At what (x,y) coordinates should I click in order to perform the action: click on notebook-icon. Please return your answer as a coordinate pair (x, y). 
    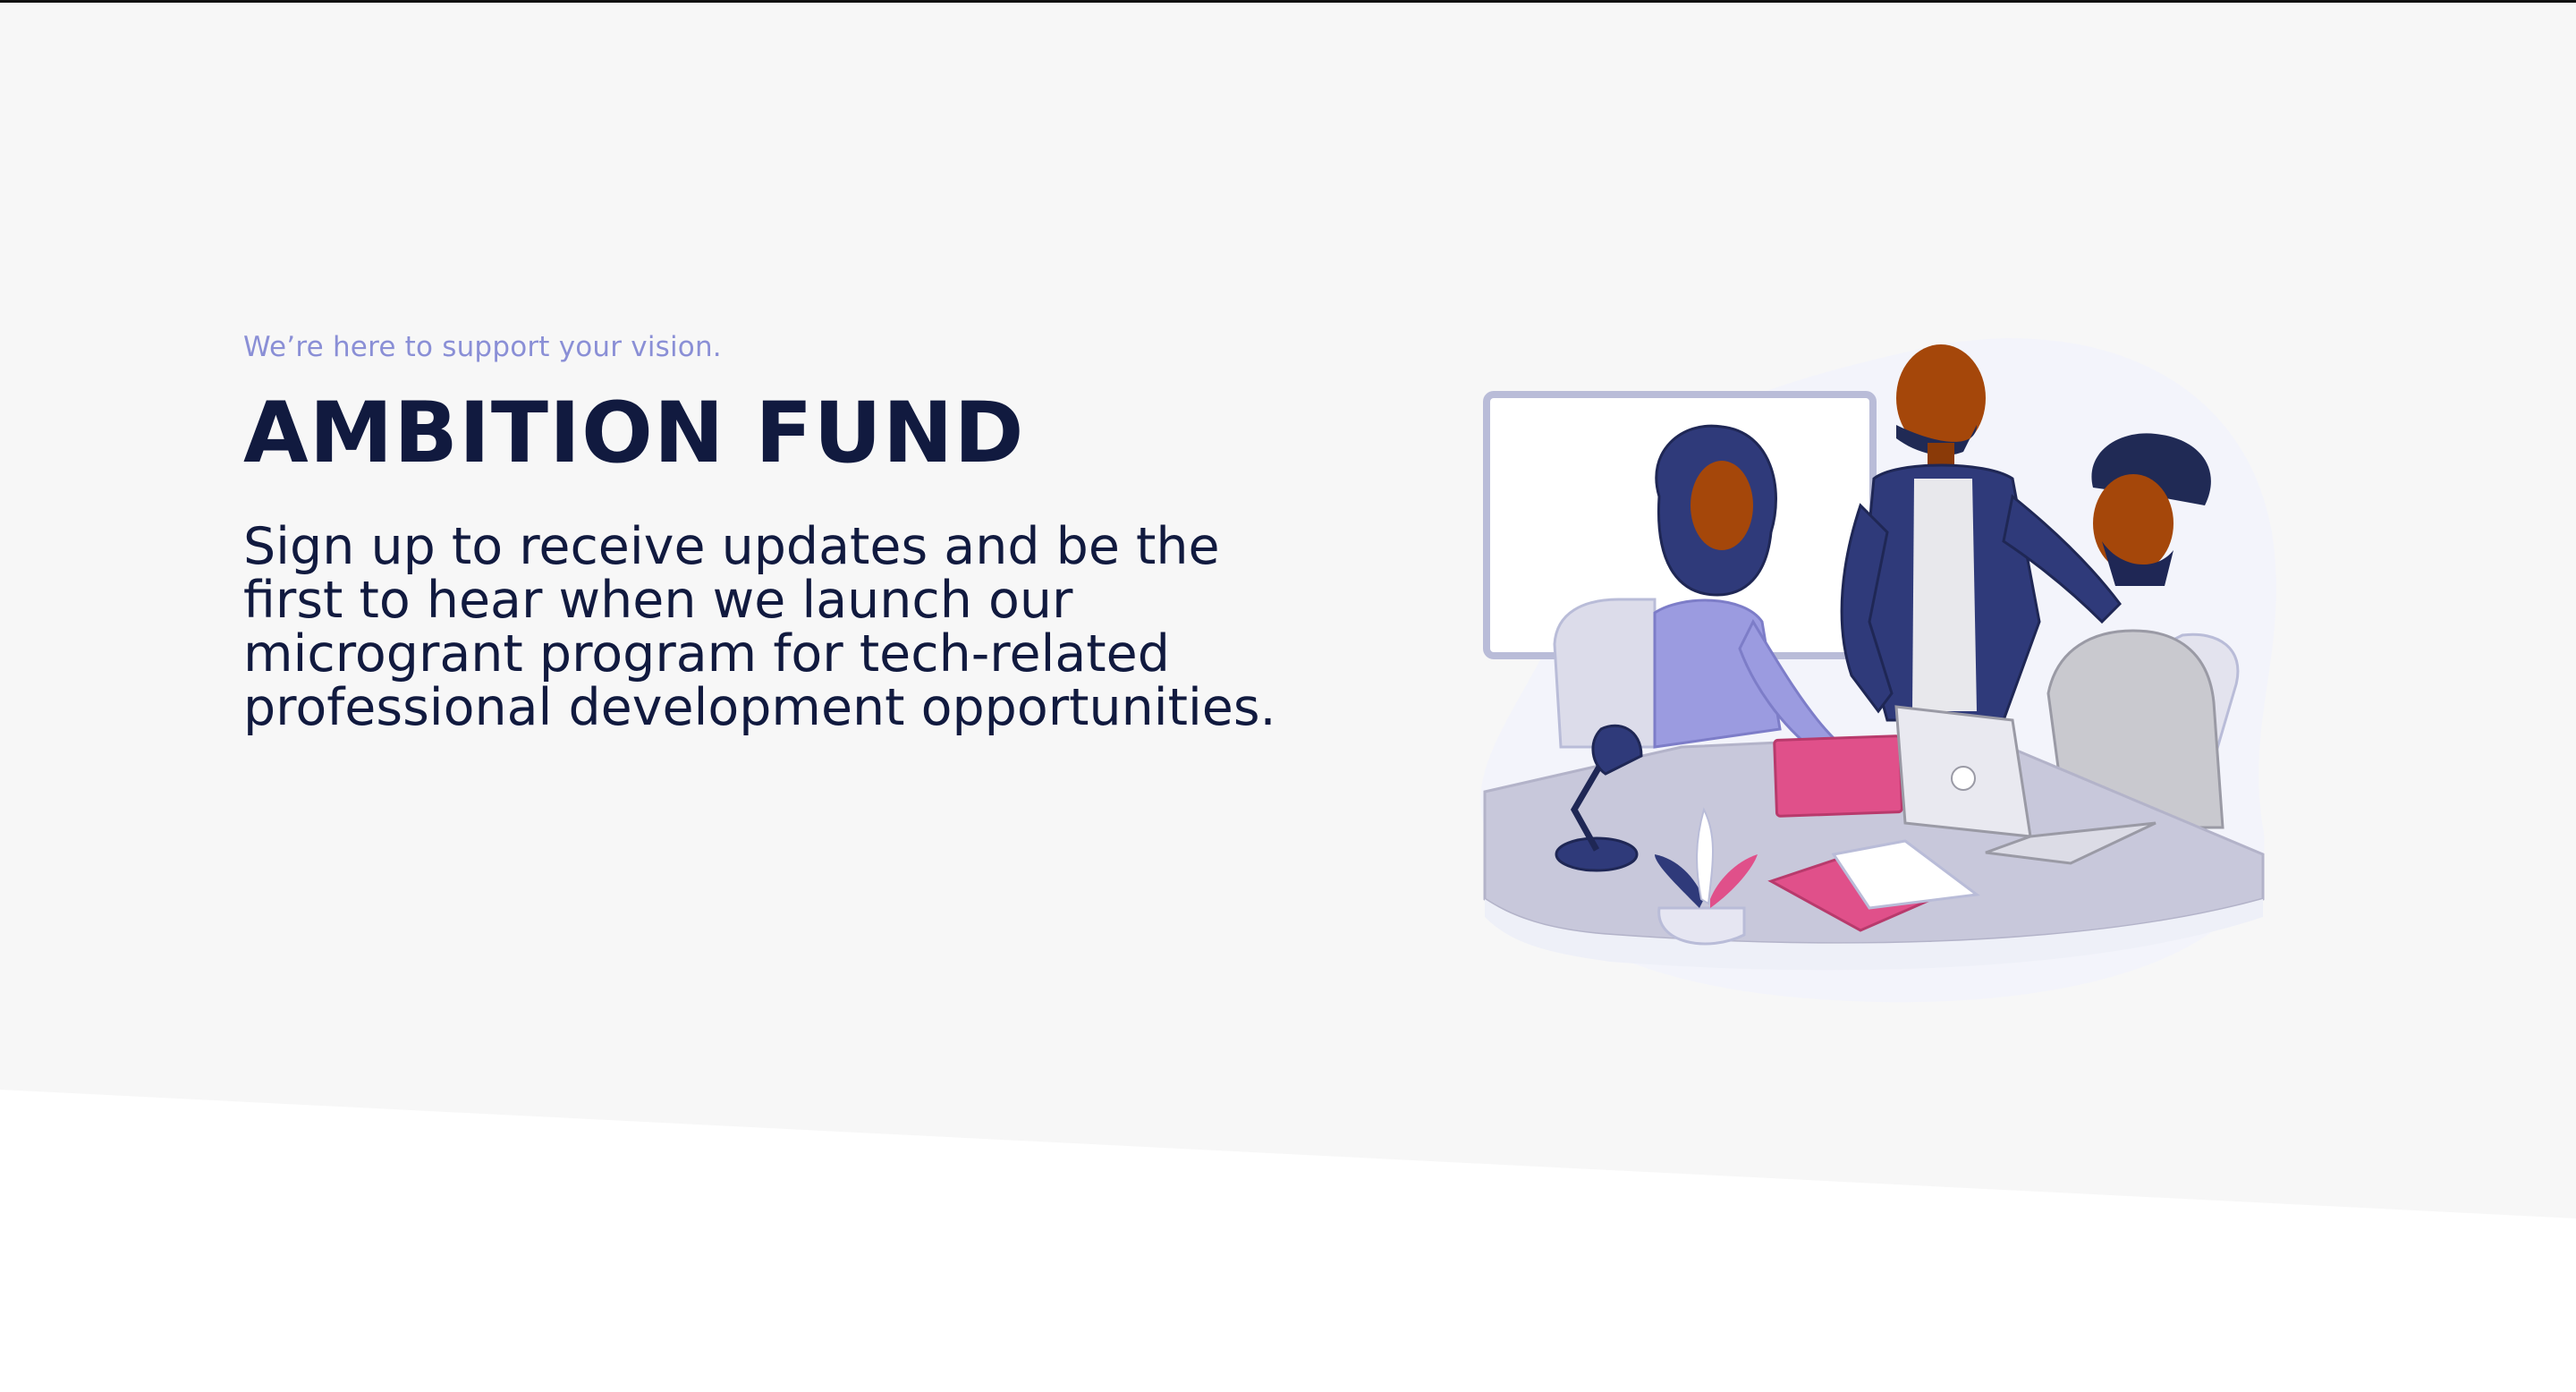
    Looking at the image, I should click on (1838, 776).